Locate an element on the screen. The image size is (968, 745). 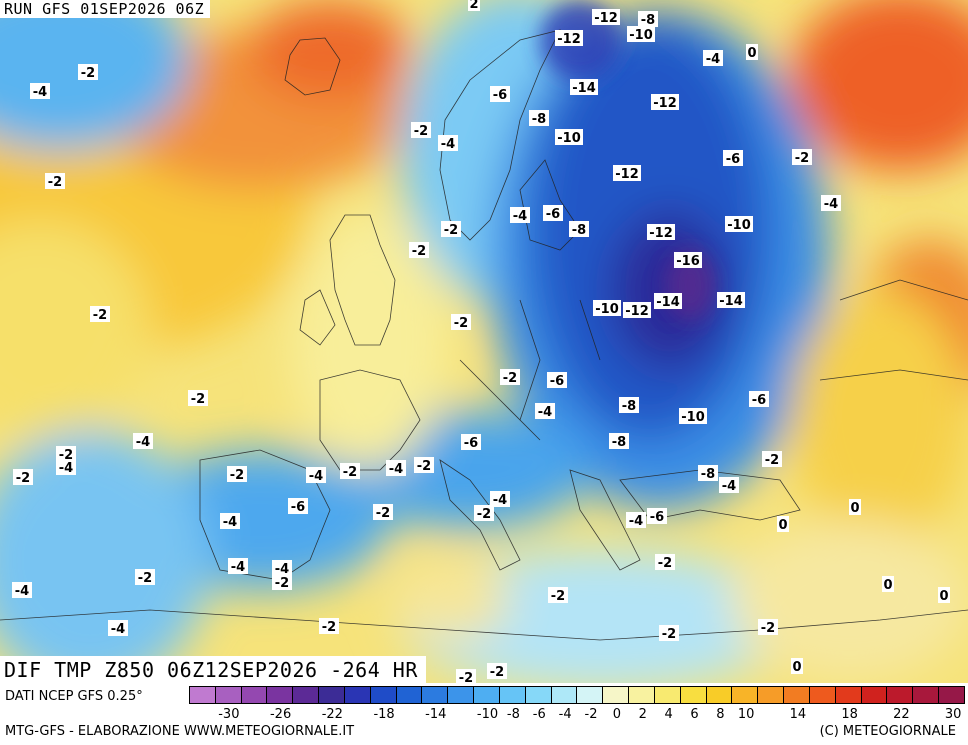
scale-tick-label: 22 is located at coordinates (901, 714).